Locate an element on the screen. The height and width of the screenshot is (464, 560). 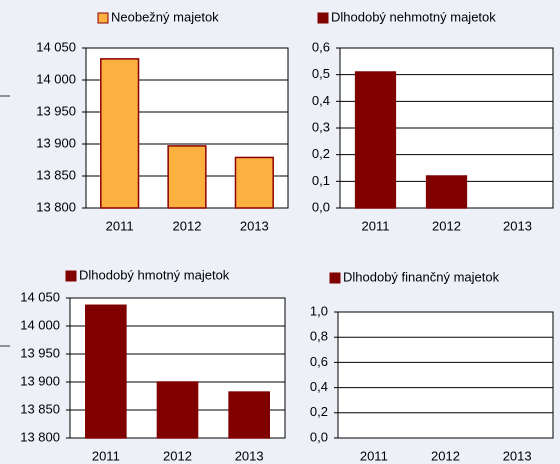
y-tick-label: 1,0 is located at coordinates (319, 310).